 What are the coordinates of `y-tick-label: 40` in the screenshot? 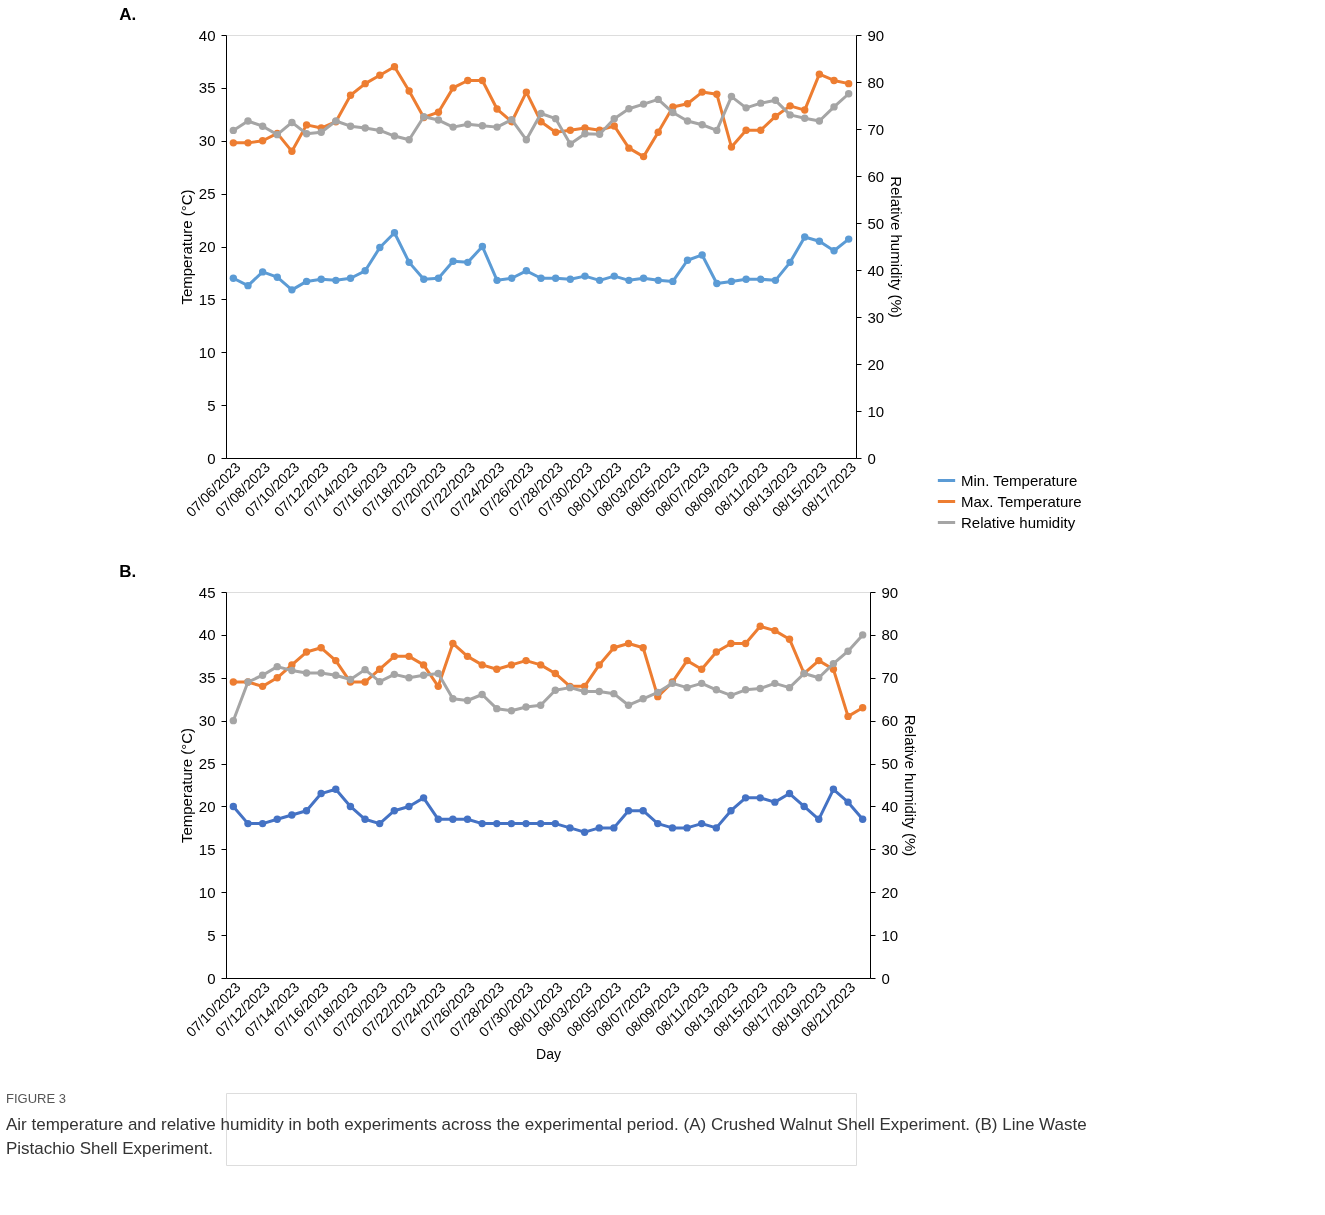 It's located at (207, 35).